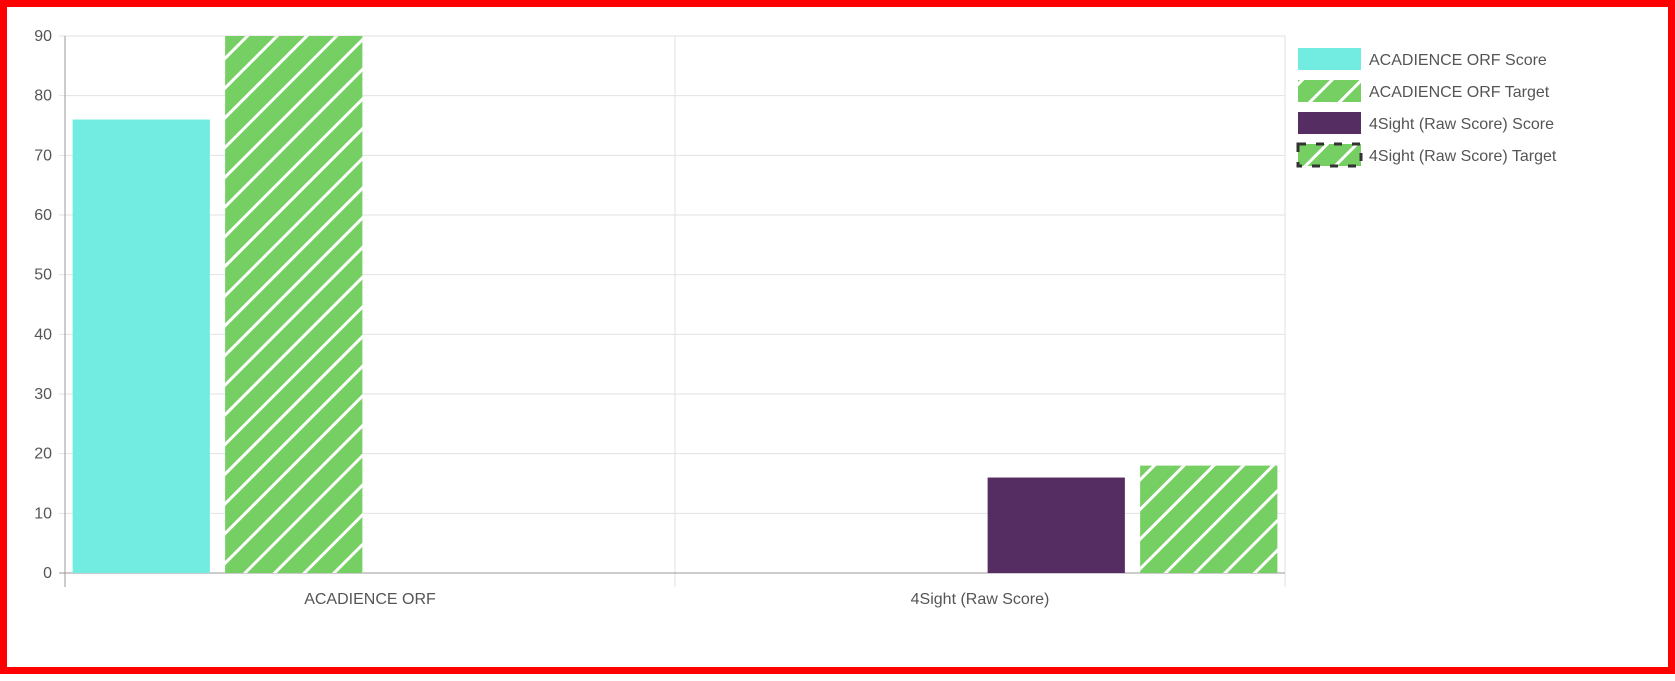 Image resolution: width=1675 pixels, height=681 pixels. What do you see at coordinates (43, 454) in the screenshot?
I see `y-tick-label: 20` at bounding box center [43, 454].